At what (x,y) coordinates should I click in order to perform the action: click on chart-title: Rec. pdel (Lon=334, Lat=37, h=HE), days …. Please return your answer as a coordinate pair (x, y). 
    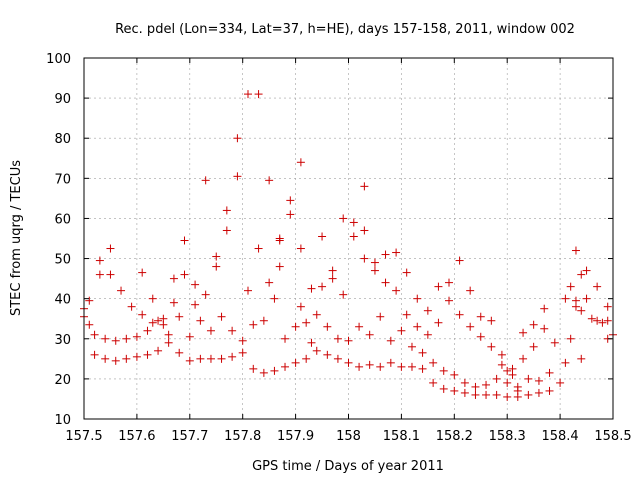
    Looking at the image, I should click on (345, 29).